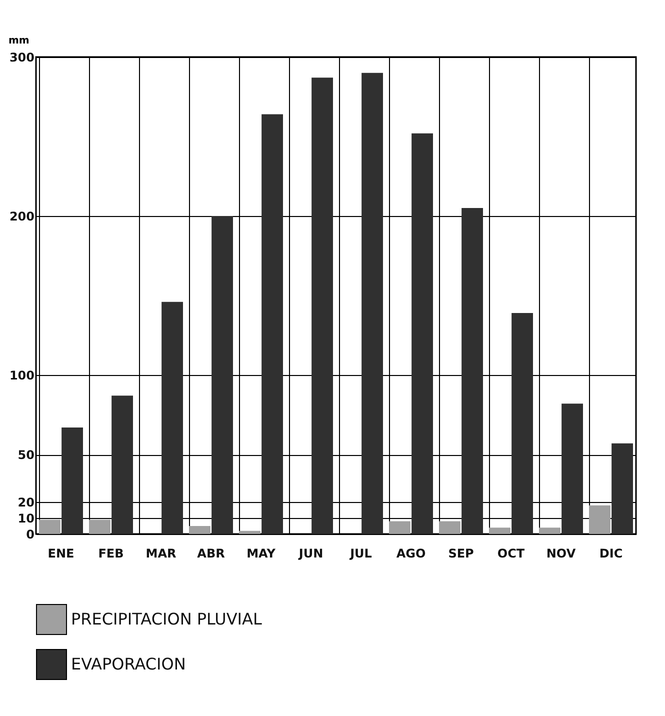  Describe the element at coordinates (411, 553) in the screenshot. I see `x-tick-label: AGO` at that location.